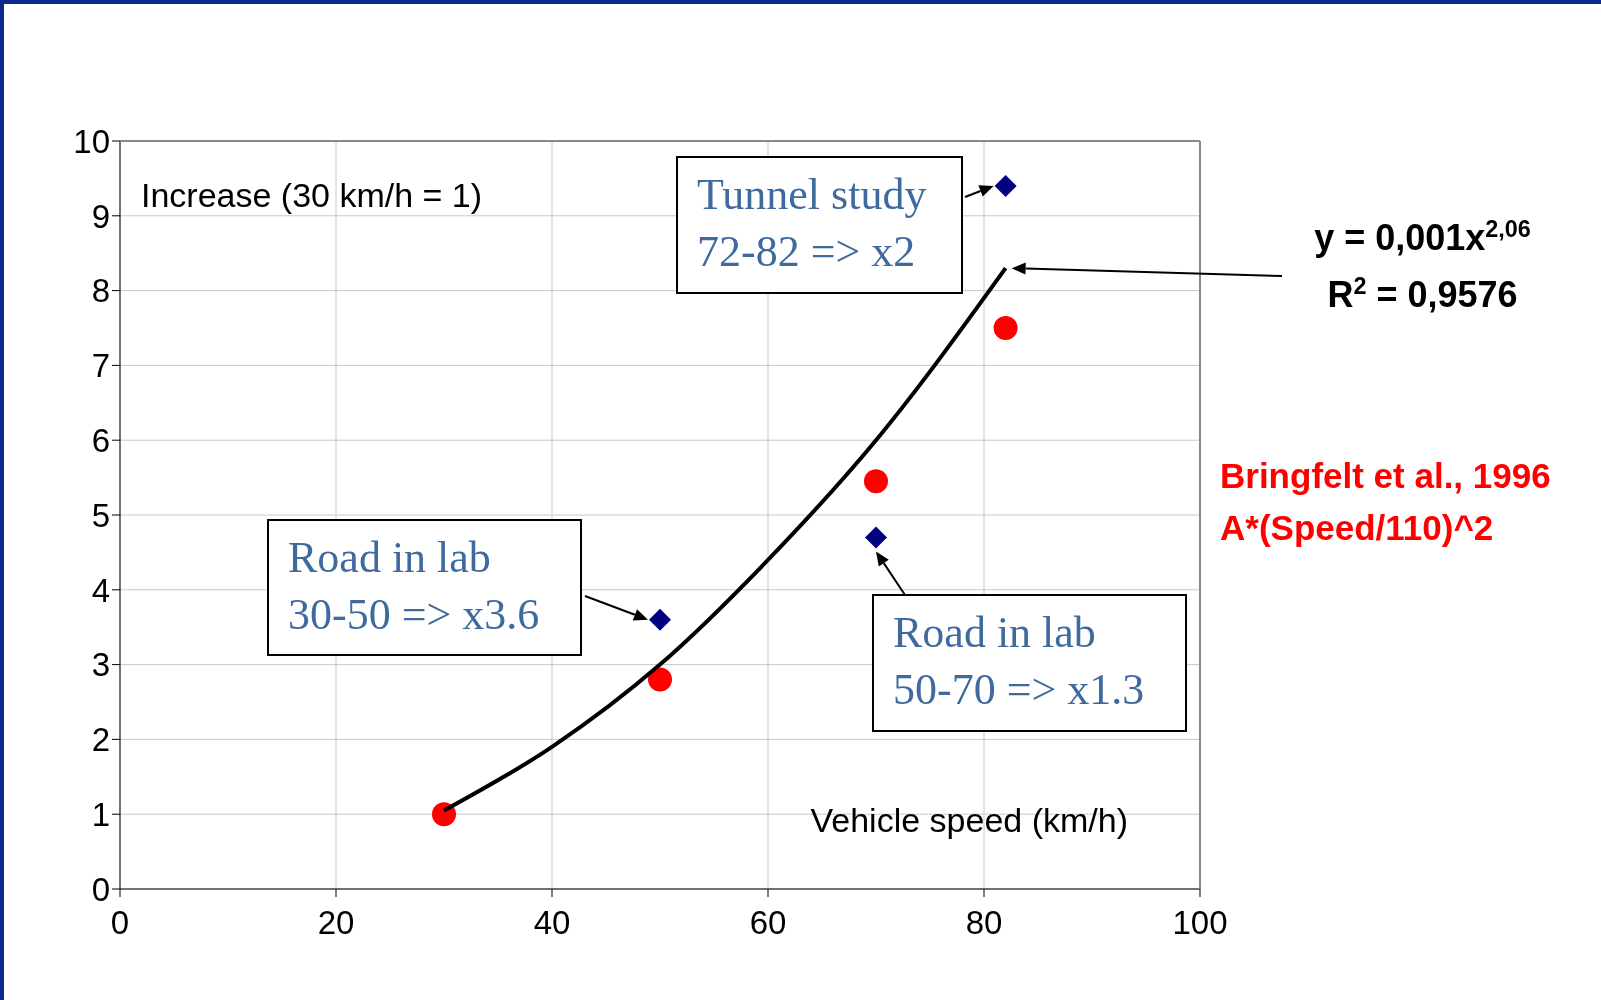  I want to click on x-tick-label: 20, so click(336, 923).